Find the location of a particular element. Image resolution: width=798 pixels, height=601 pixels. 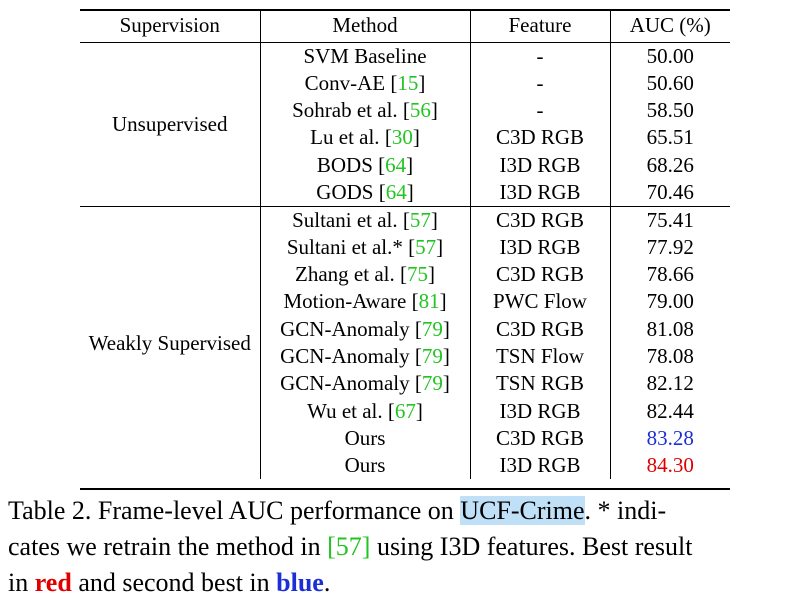

supervision-cell: Weakly Supervised is located at coordinates (170, 343).